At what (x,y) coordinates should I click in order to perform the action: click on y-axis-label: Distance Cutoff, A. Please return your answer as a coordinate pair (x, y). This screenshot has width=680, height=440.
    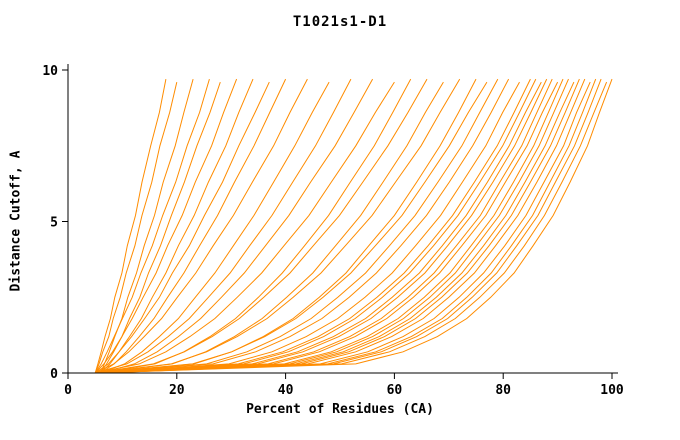
    Looking at the image, I should click on (16, 221).